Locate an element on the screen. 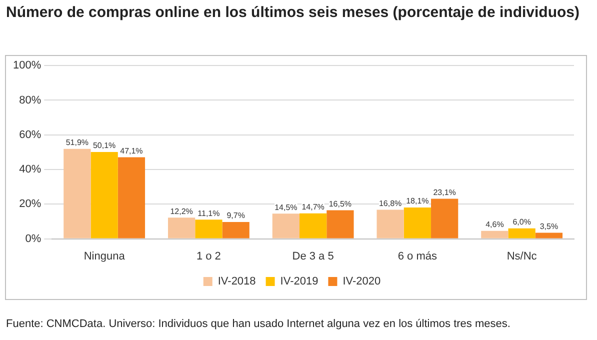 This screenshot has height=340, width=597. data-label: 23,1% is located at coordinates (444, 192).